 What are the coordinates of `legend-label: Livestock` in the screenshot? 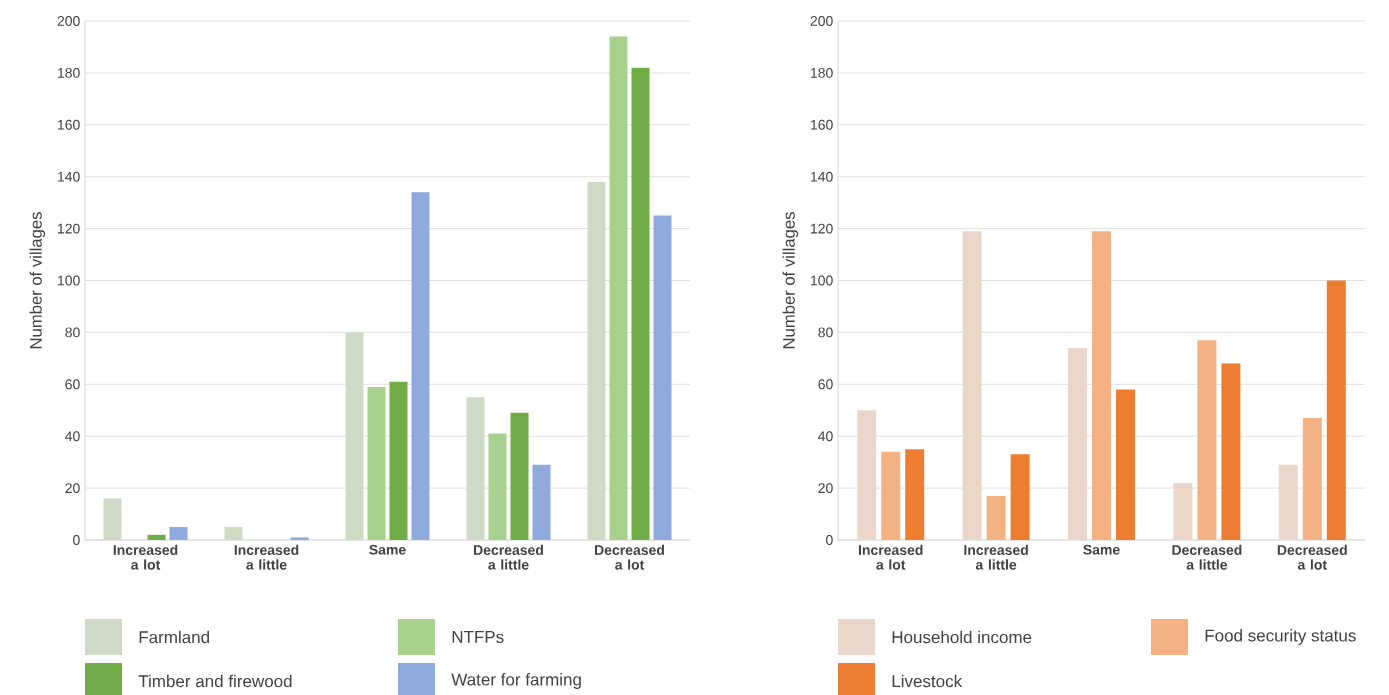 It's located at (927, 681).